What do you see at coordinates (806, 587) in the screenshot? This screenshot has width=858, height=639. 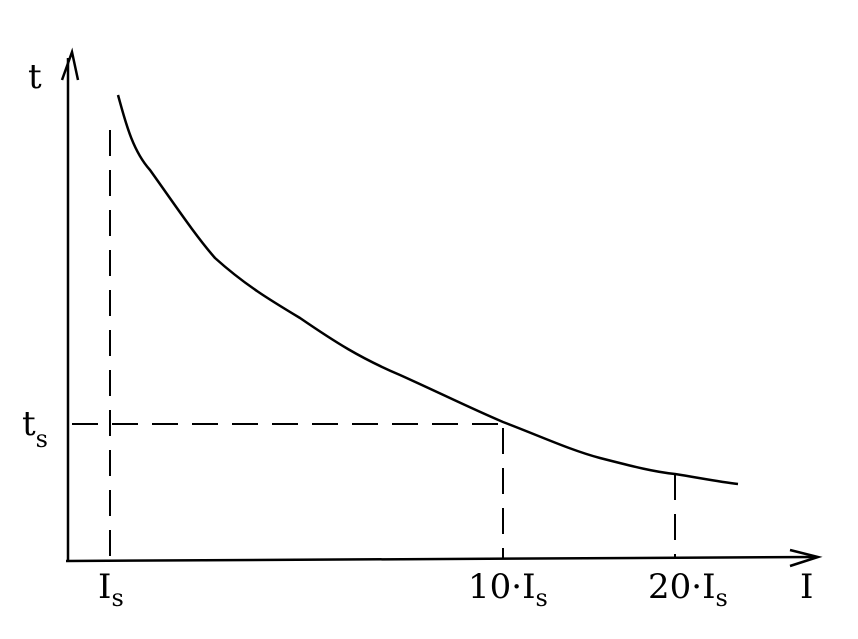 I see `x-axis-label: I` at bounding box center [806, 587].